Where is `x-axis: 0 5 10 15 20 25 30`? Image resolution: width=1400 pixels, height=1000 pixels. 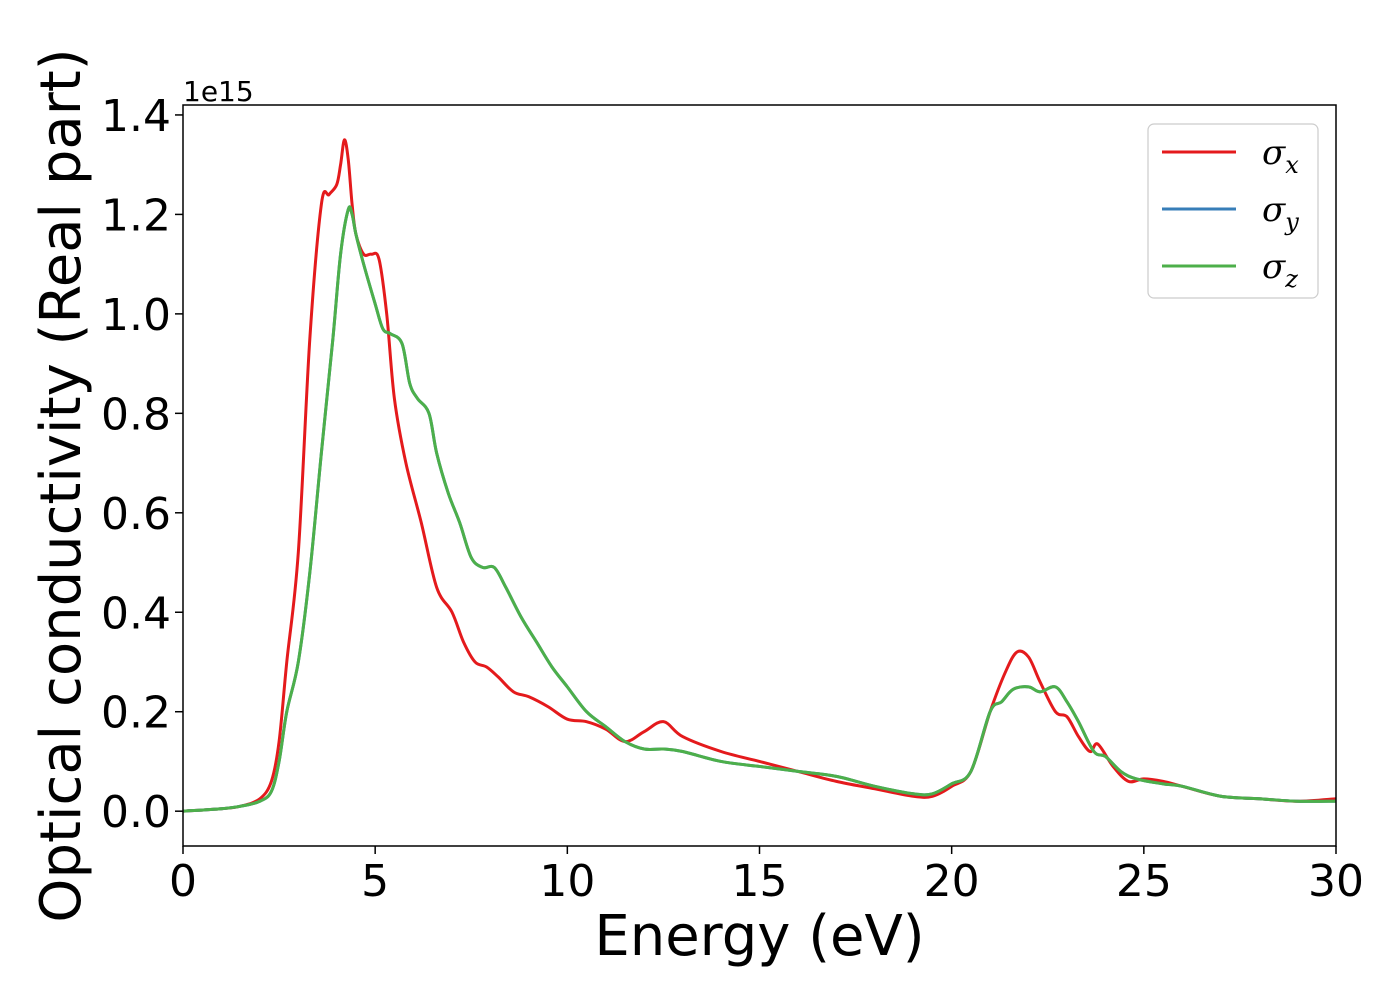
x-axis: 0 5 10 15 20 25 30 is located at coordinates (766, 876).